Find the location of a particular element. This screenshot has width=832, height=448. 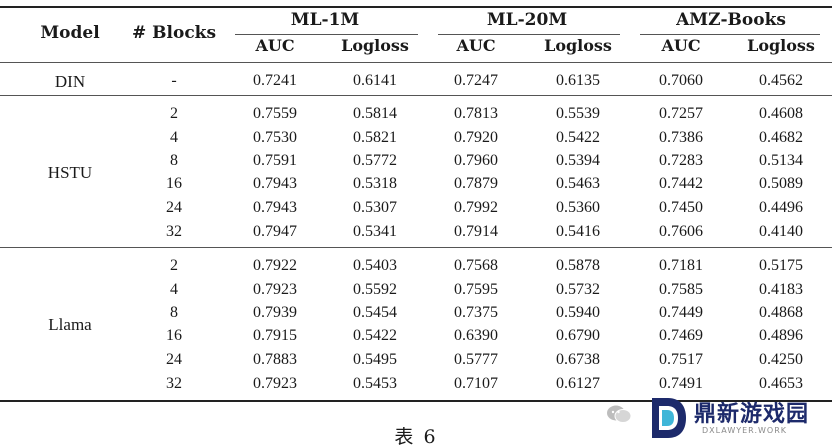

value-cell: 0.4682 is located at coordinates (781, 137).